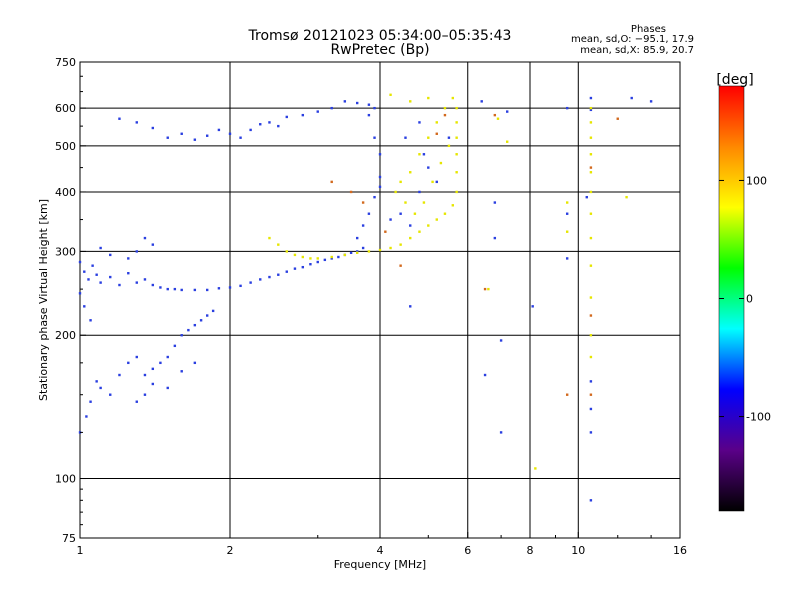 The width and height of the screenshot is (800, 600). What do you see at coordinates (65, 146) in the screenshot?
I see `y-tick-label: 500` at bounding box center [65, 146].